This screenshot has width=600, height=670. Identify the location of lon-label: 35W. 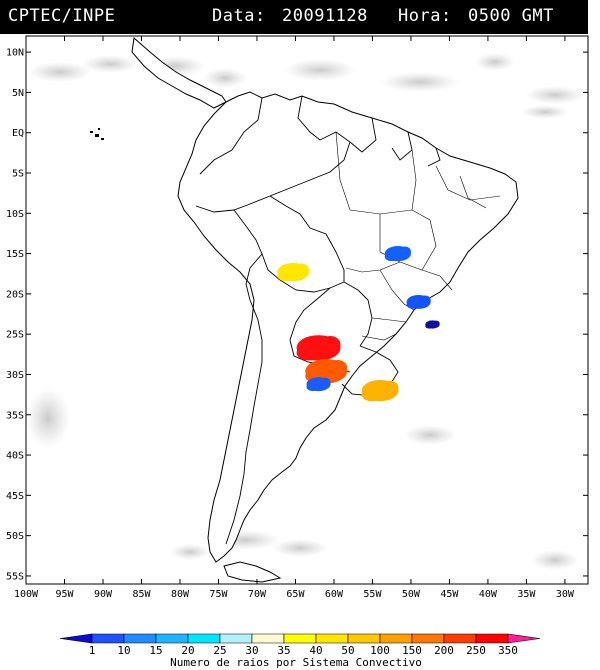
(526, 594).